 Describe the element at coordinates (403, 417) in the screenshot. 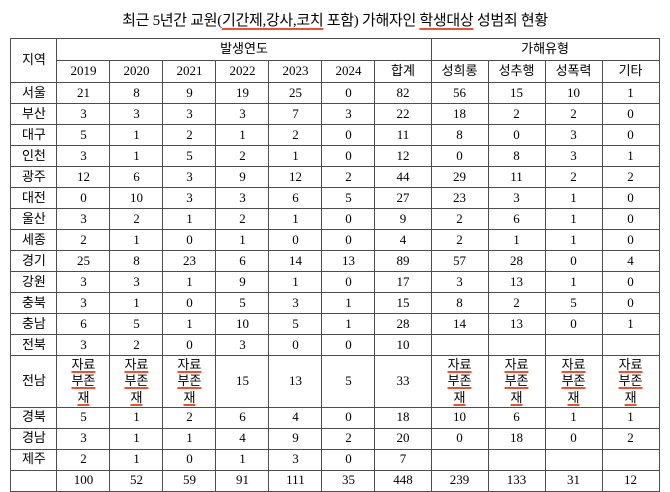

I see `value-cell: 18` at that location.